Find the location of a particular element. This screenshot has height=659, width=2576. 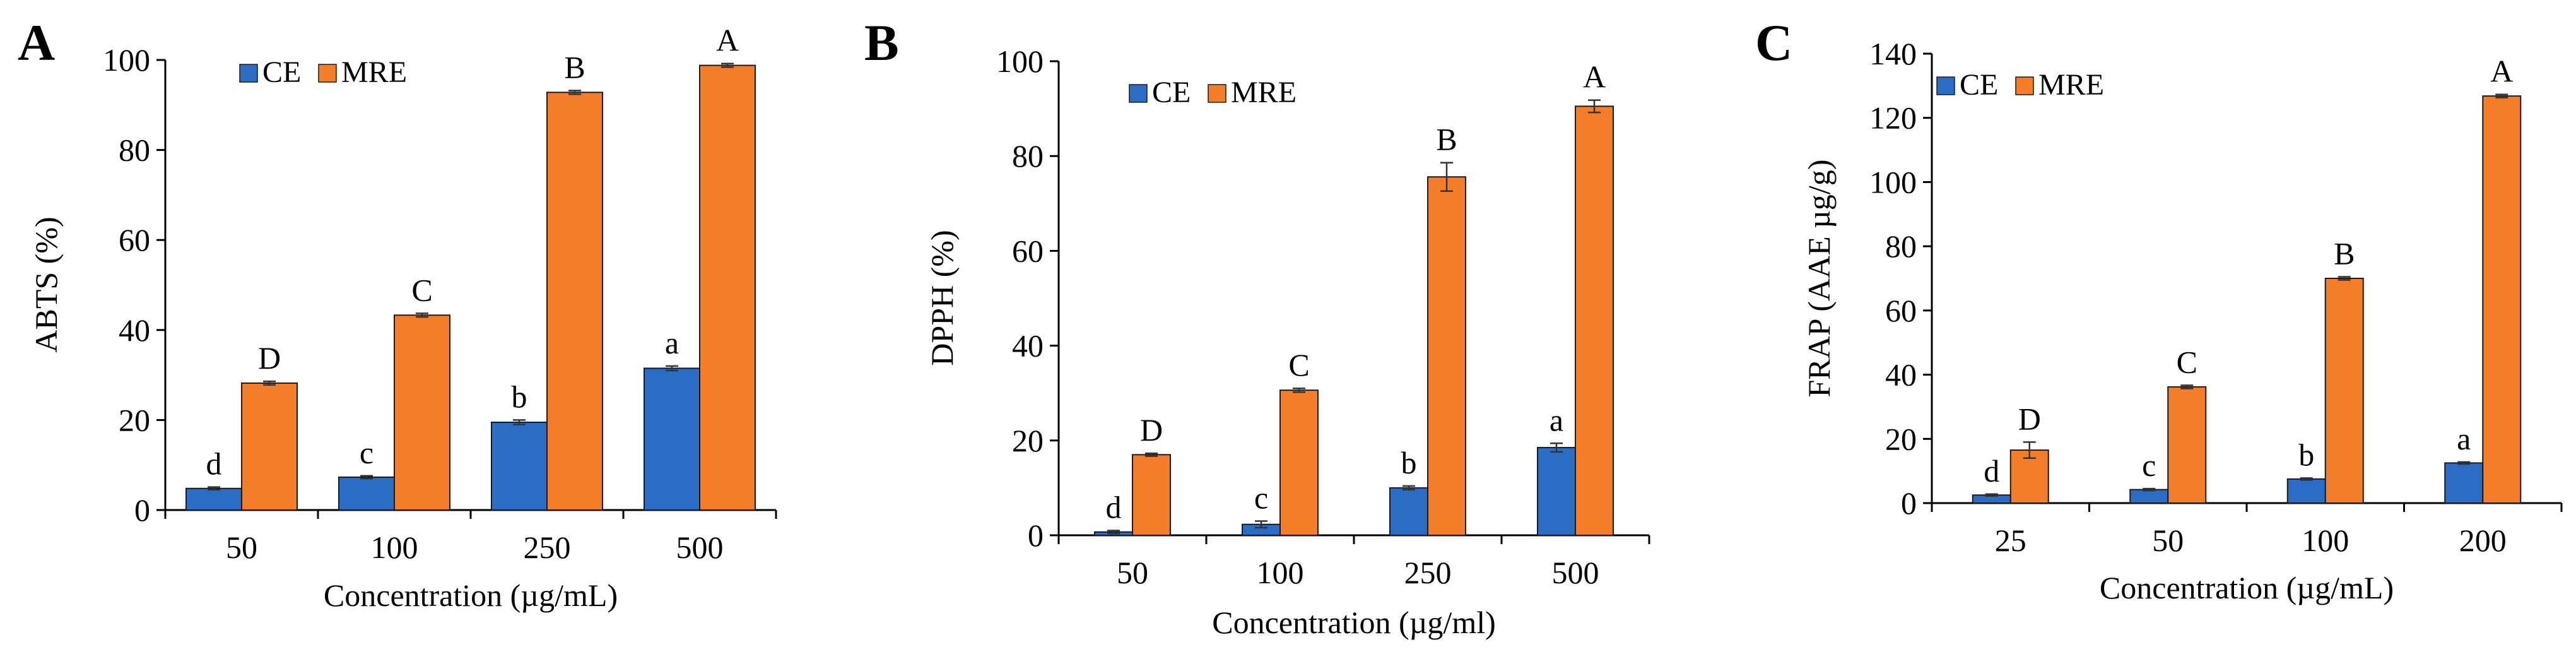

y-axis-title: FRAP (AAE µg/g) is located at coordinates (1819, 279).